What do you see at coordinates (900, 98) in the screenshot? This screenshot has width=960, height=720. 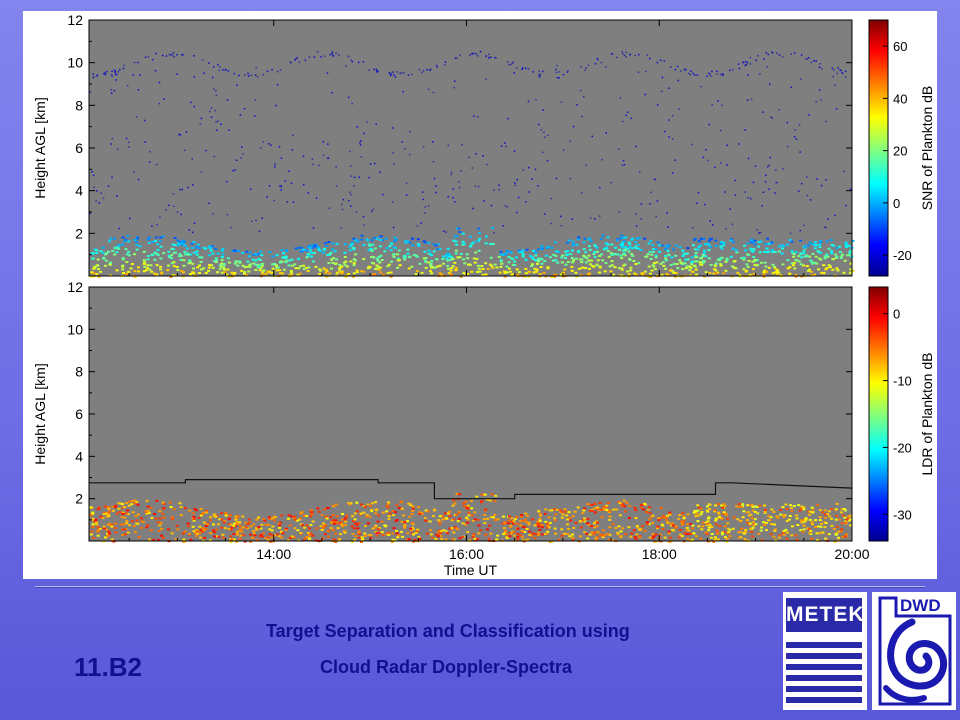 I see `colorbar-tick-label: 40` at bounding box center [900, 98].